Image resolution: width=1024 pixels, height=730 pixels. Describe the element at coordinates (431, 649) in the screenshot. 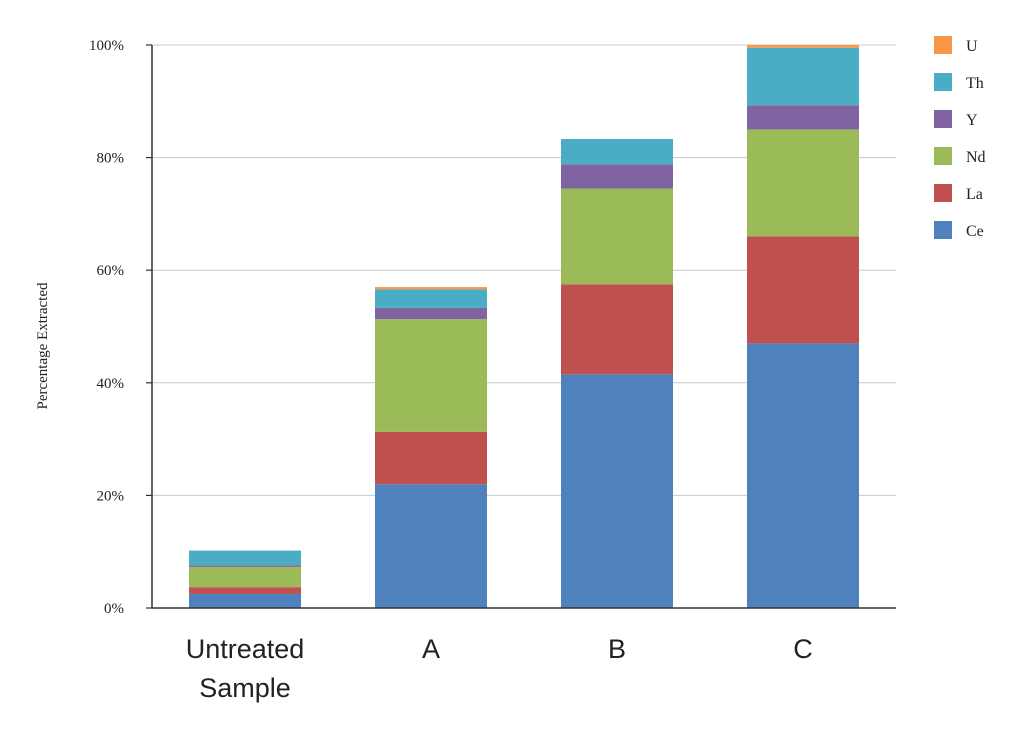

I see `category-label: A` at that location.